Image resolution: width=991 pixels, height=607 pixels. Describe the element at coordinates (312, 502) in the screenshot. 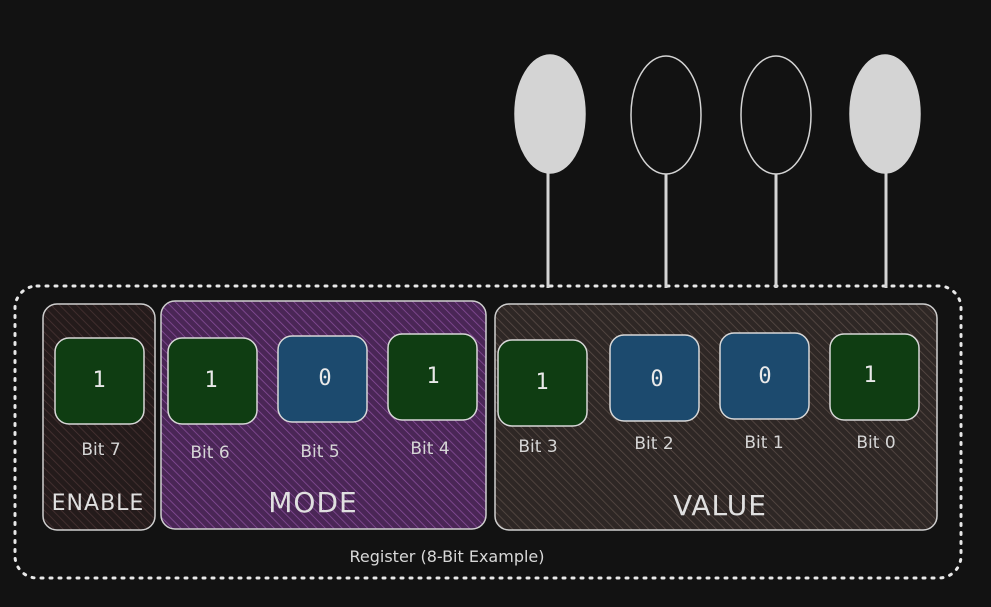

I see `group-label-mode: MODE` at that location.